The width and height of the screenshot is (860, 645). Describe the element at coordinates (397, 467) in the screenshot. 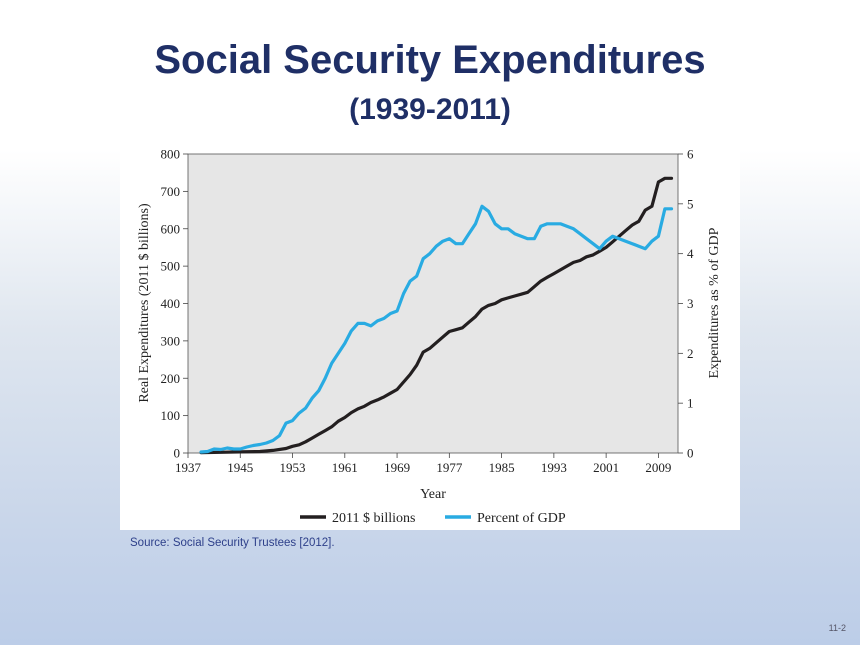

I see `x-tick-label: 1969` at that location.